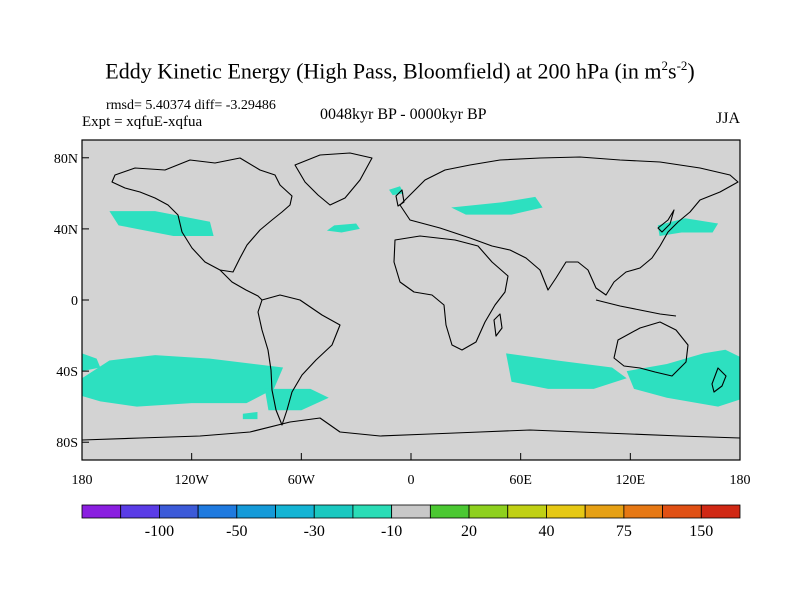 The width and height of the screenshot is (800, 600). I want to click on eurasia-coast, so click(569, 226).